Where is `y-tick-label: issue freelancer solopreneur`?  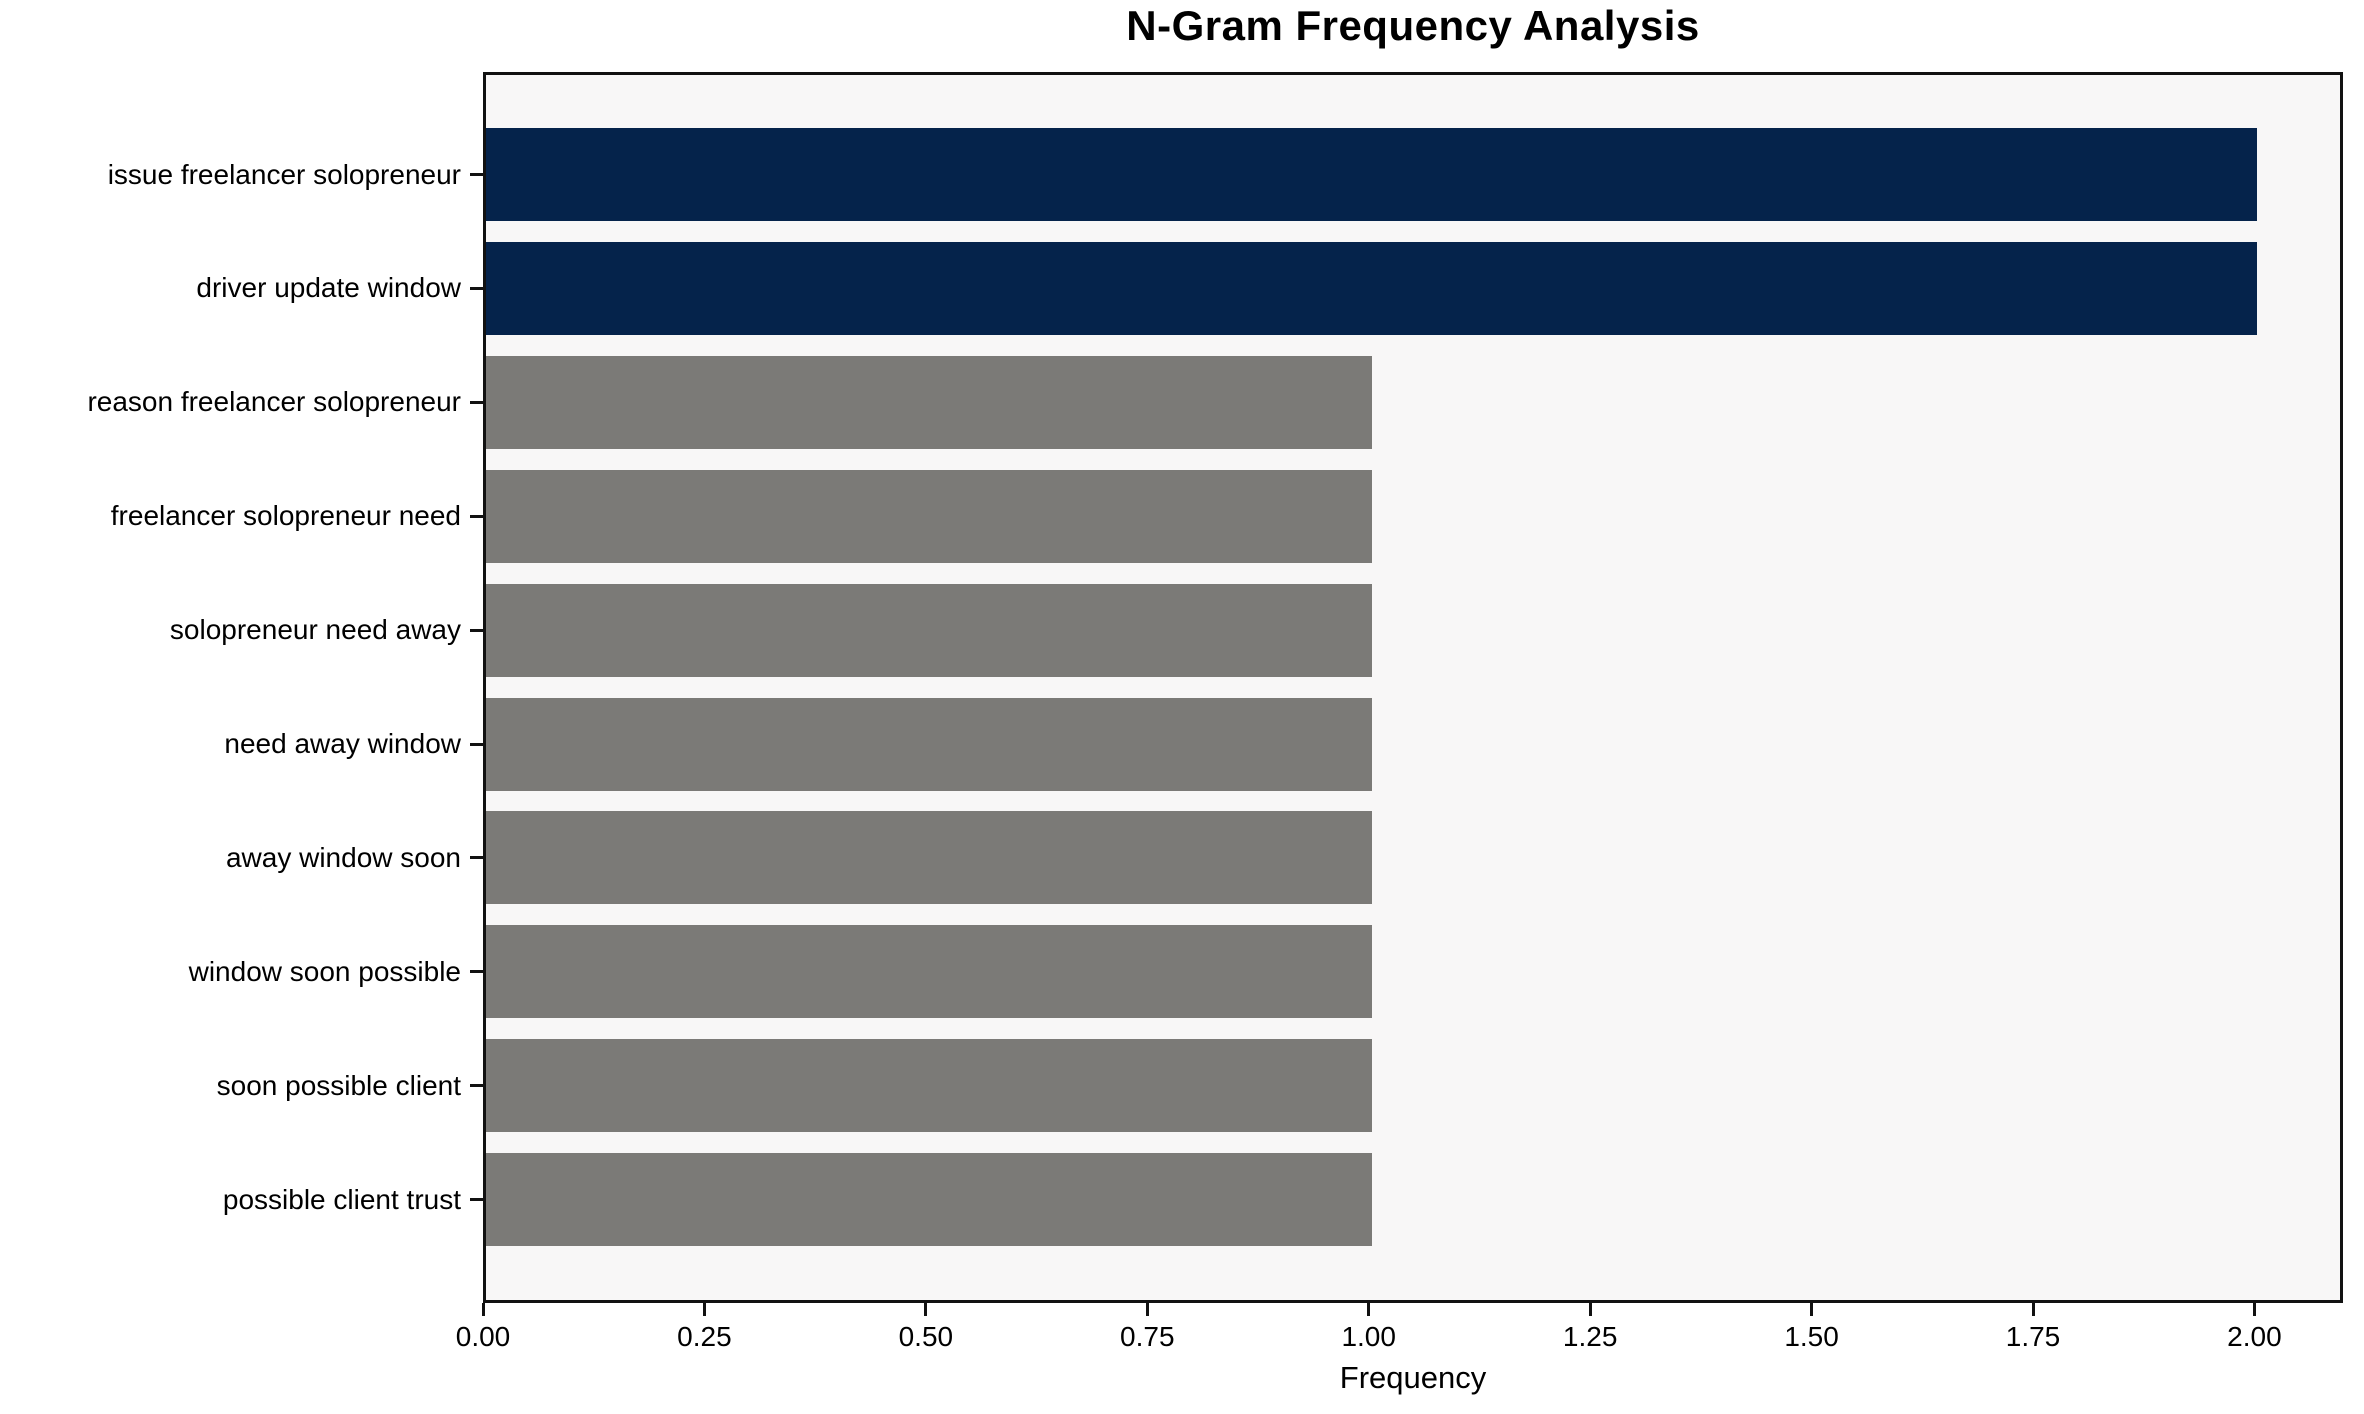 y-tick-label: issue freelancer solopreneur is located at coordinates (284, 174).